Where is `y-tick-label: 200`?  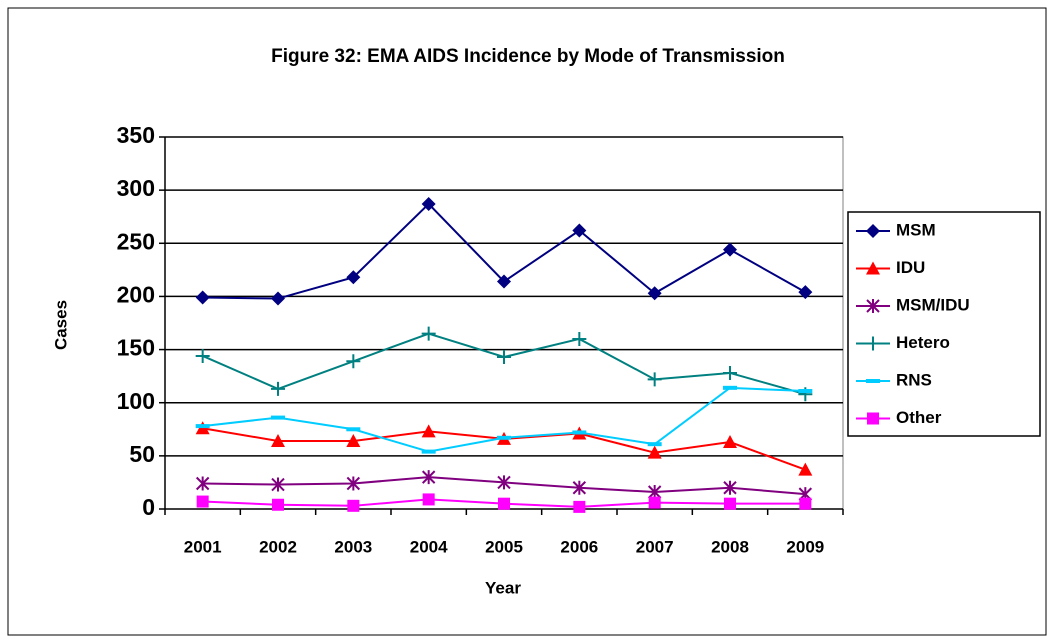 y-tick-label: 200 is located at coordinates (136, 295).